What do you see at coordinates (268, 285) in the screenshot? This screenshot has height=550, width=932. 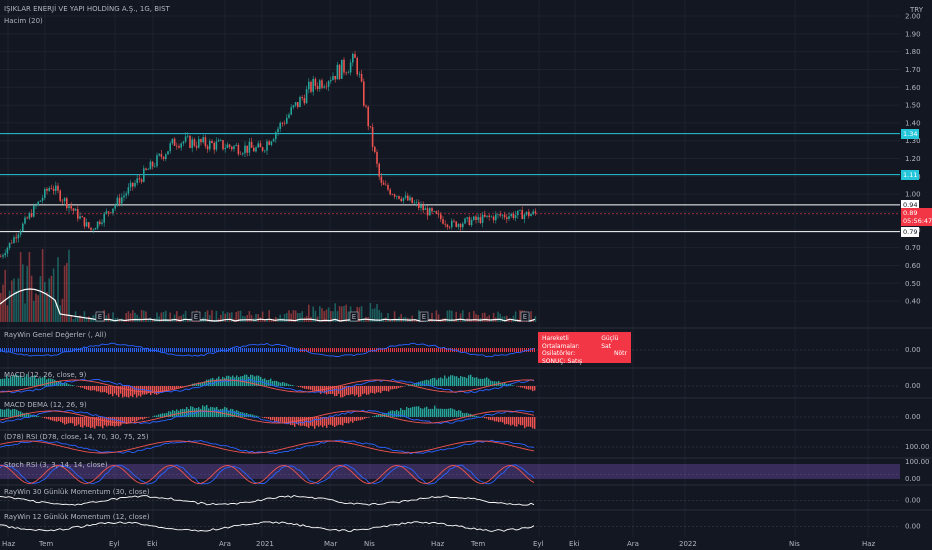 I see `volume-bars` at bounding box center [268, 285].